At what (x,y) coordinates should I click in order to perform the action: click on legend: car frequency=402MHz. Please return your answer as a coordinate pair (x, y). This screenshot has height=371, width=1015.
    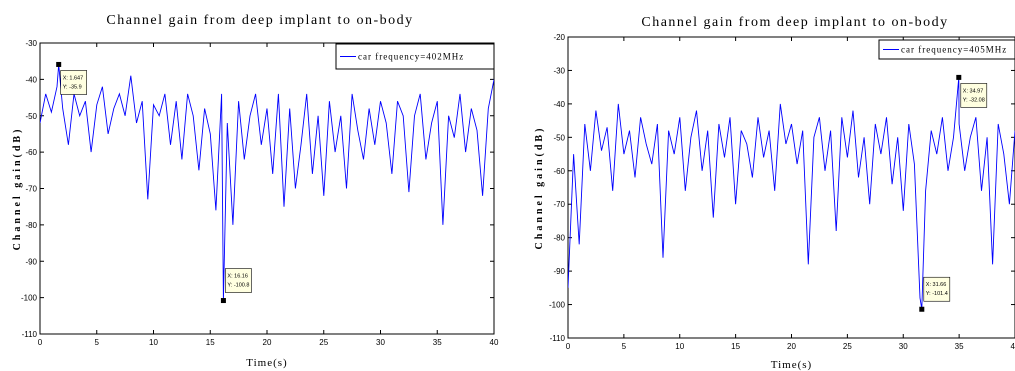
    Looking at the image, I should click on (415, 56).